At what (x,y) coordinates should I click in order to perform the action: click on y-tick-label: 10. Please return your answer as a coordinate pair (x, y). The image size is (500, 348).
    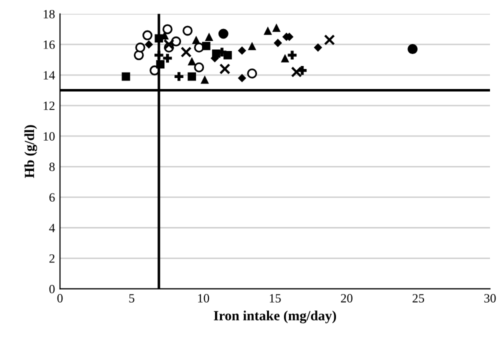
    Looking at the image, I should click on (49, 136).